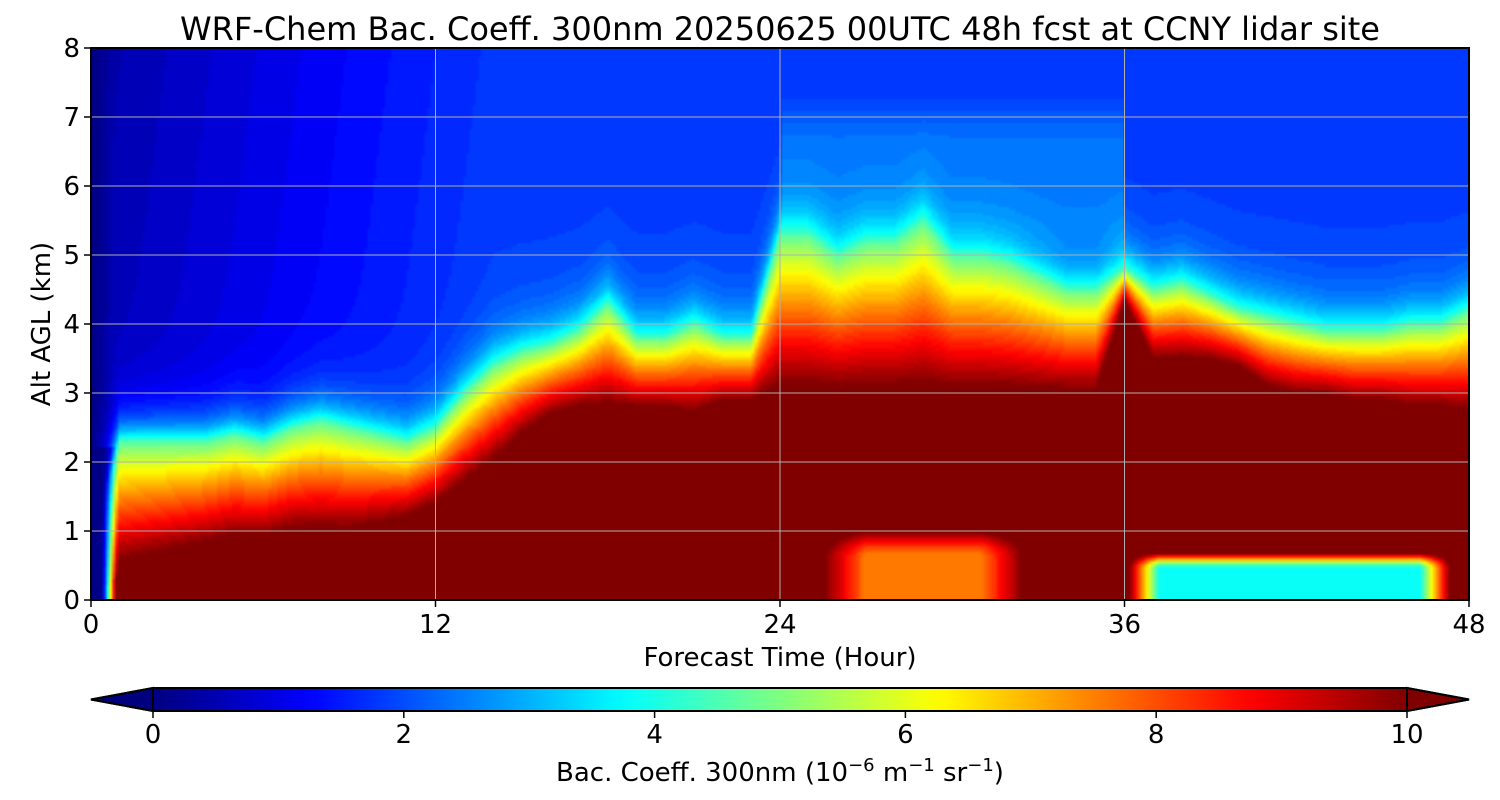 This screenshot has width=1500, height=800. I want to click on y-tick-label: 2, so click(71, 463).